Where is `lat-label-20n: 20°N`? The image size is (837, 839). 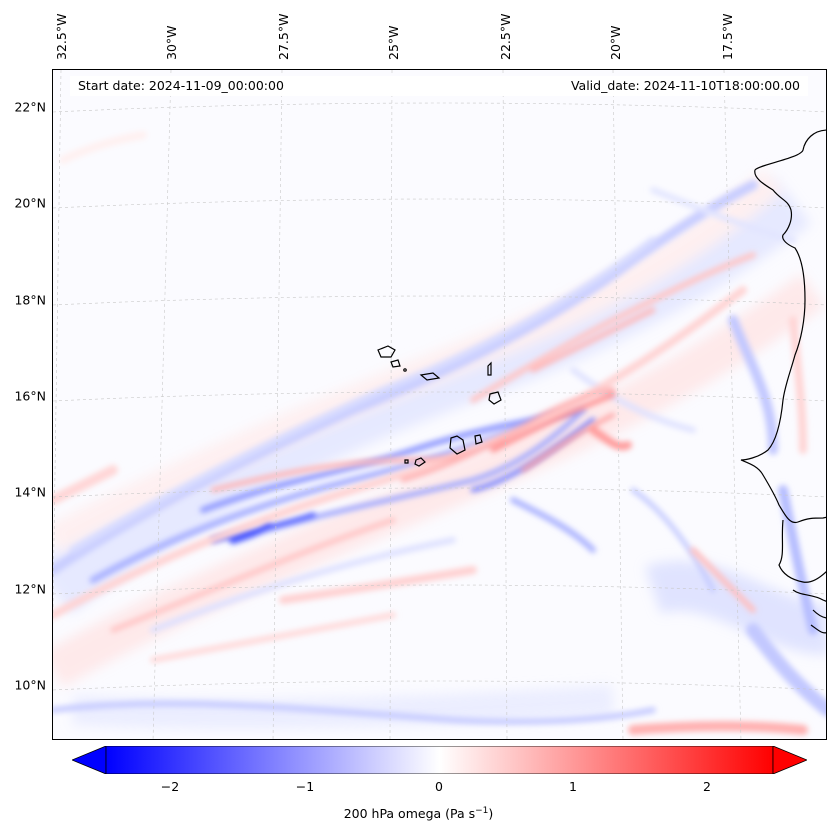
lat-label-20n: 20°N is located at coordinates (30, 203).